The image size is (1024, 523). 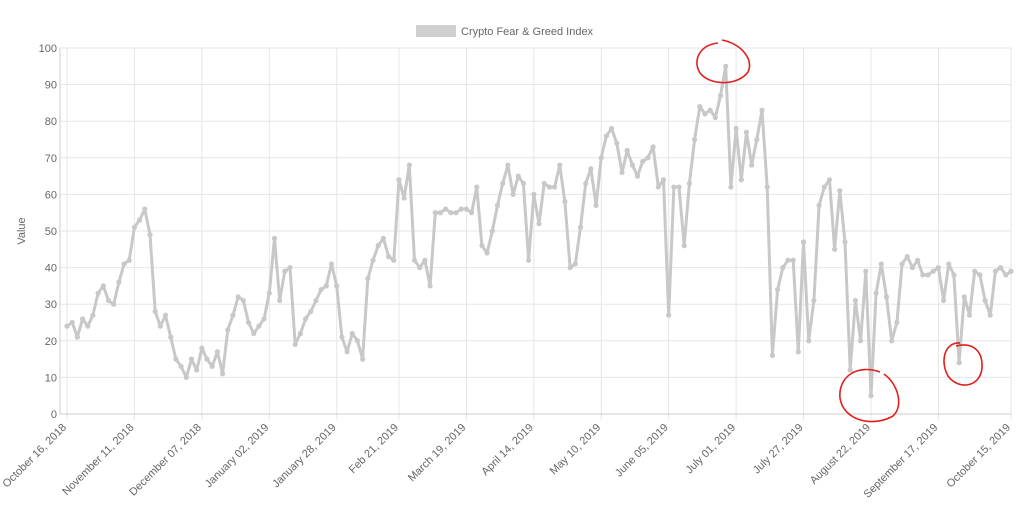 What do you see at coordinates (527, 32) in the screenshot?
I see `legend-label: Crypto Fear & Greed Index` at bounding box center [527, 32].